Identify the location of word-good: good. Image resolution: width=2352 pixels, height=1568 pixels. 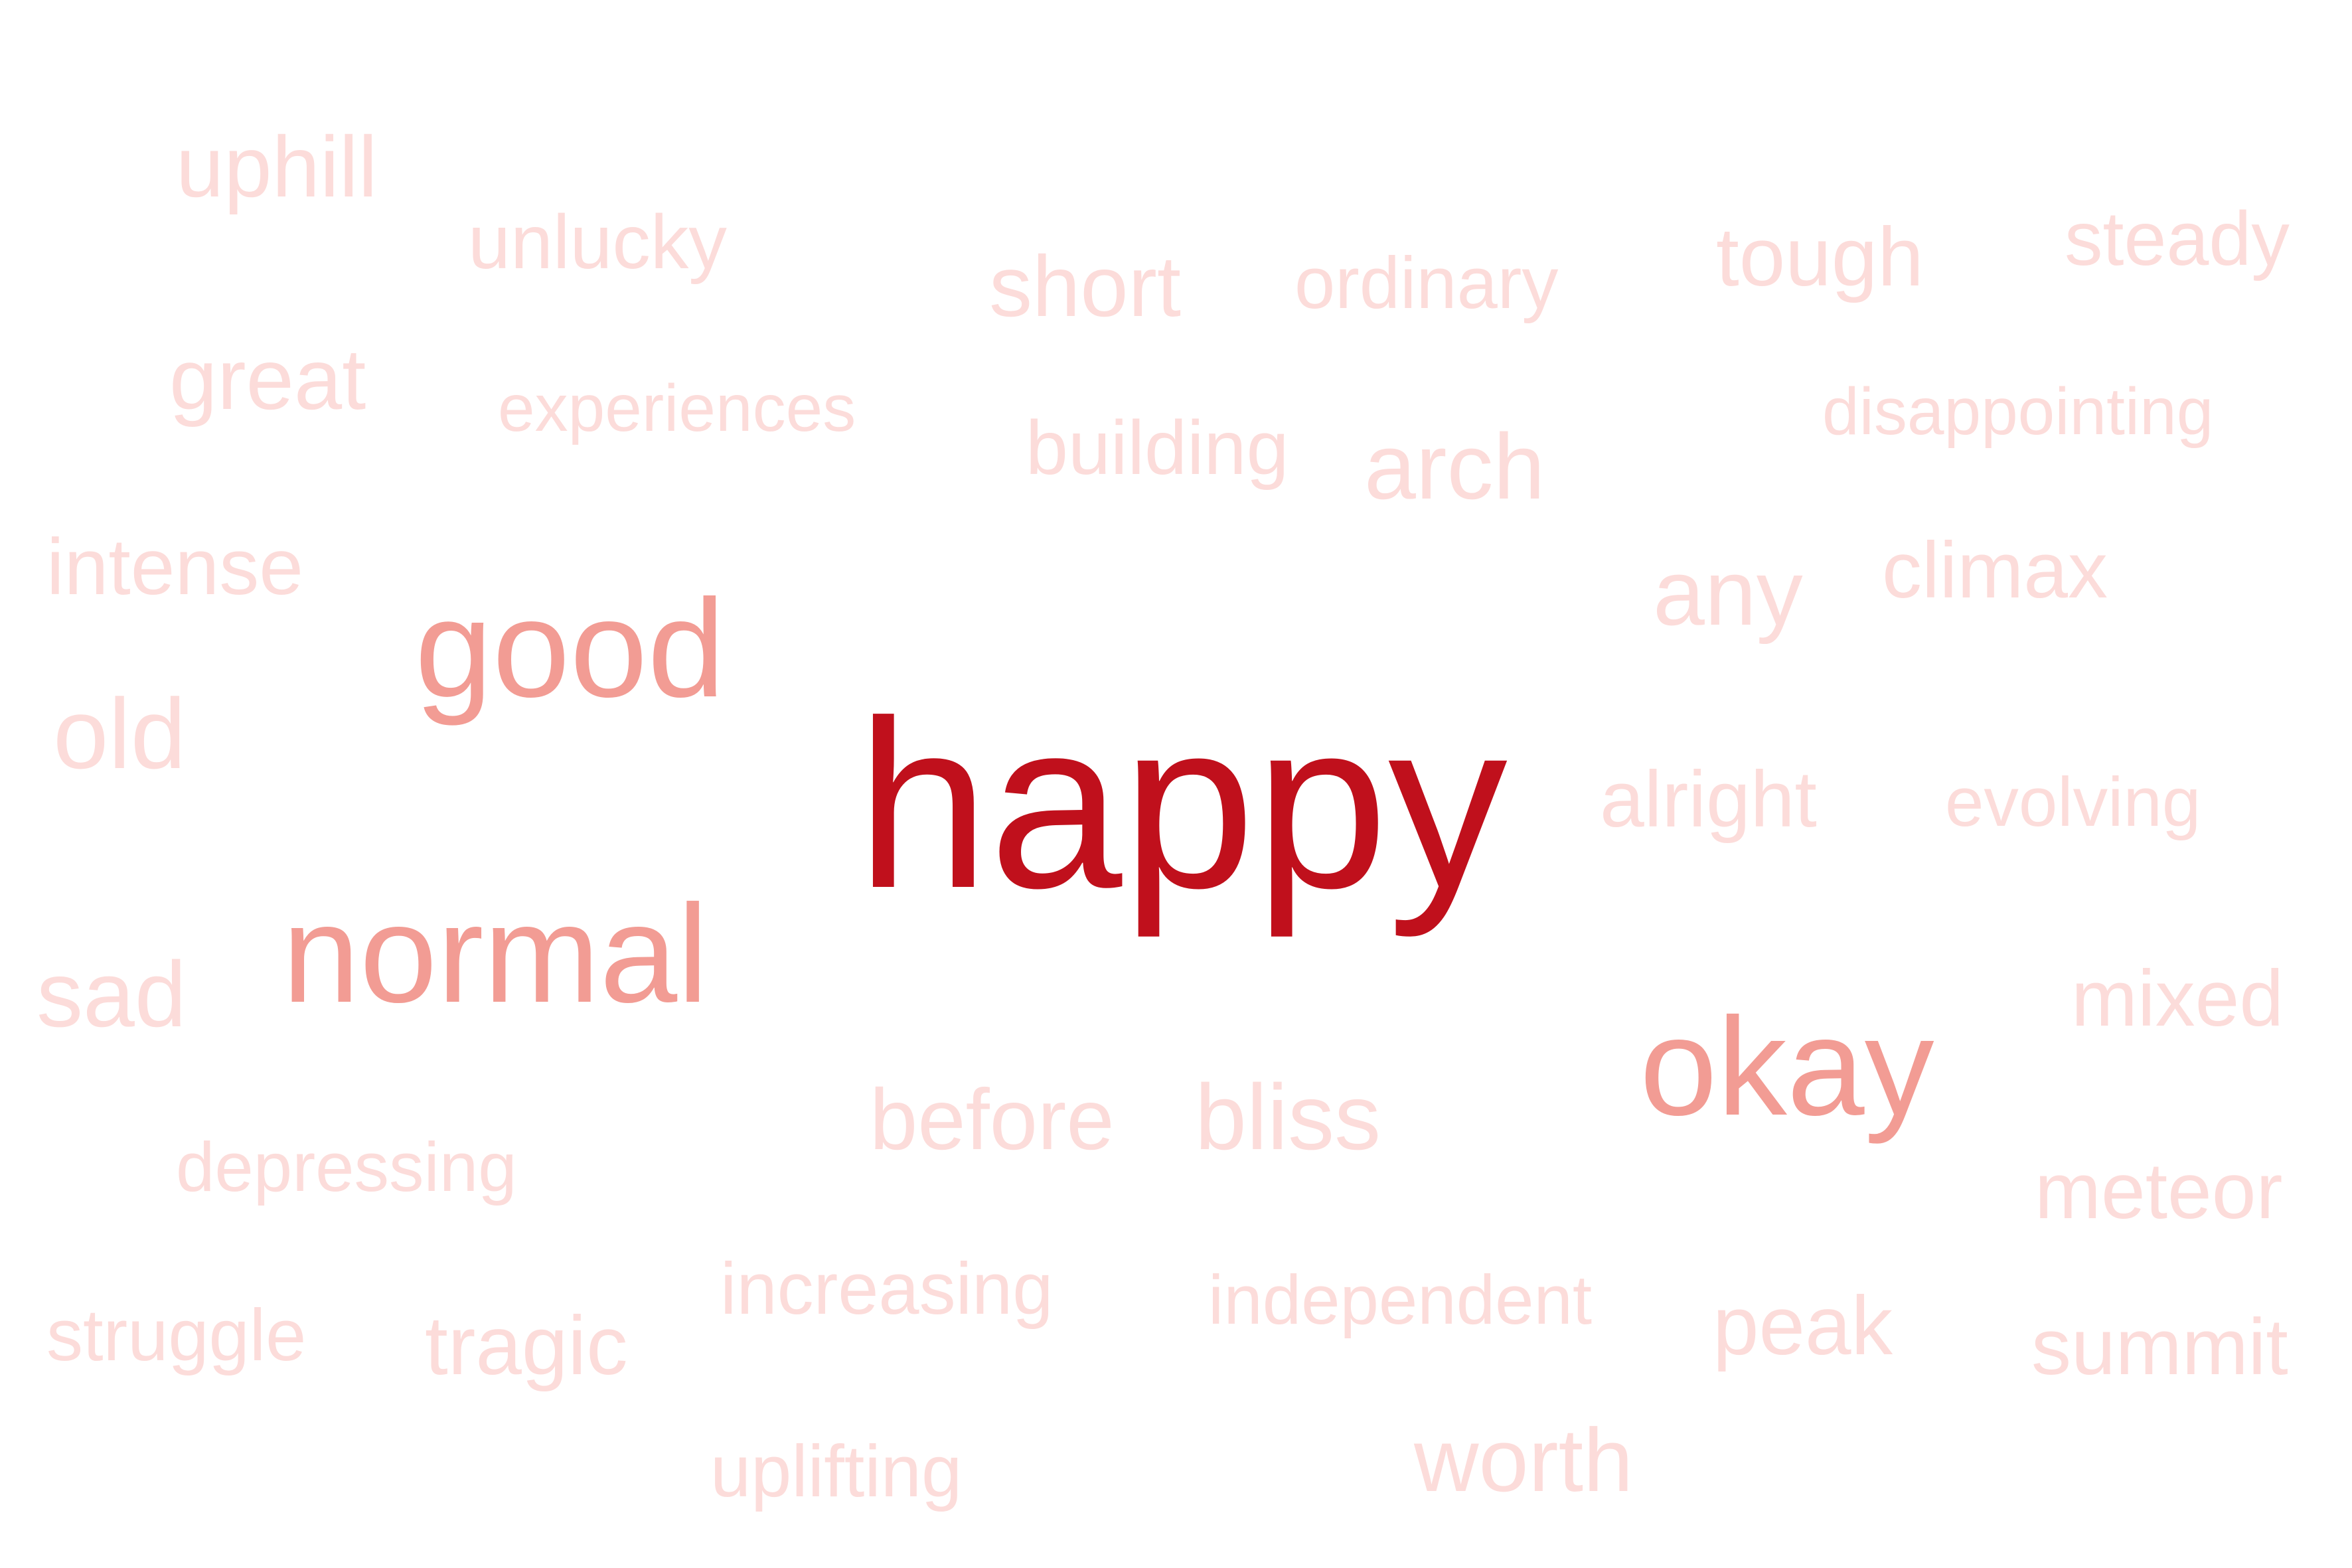
(570, 648).